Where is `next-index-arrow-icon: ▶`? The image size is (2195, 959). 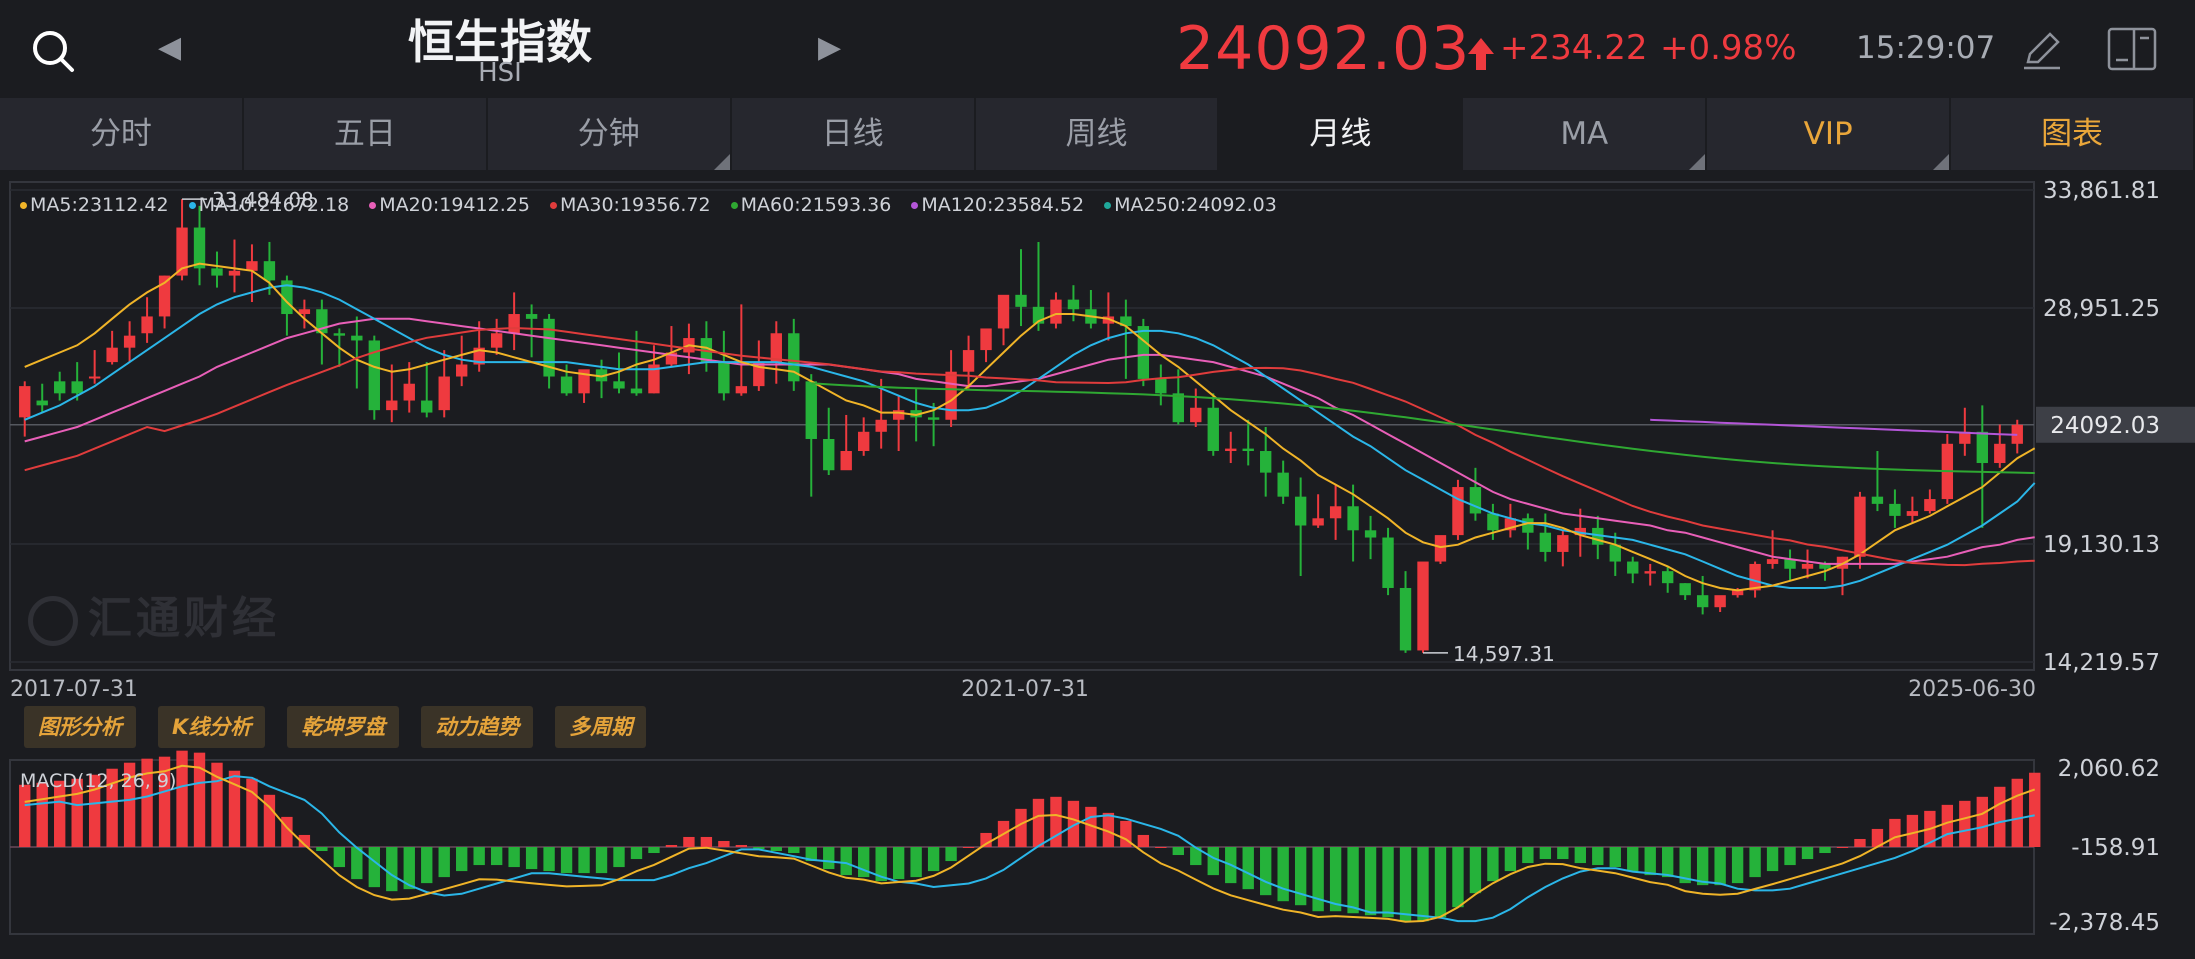 next-index-arrow-icon: ▶ is located at coordinates (830, 47).